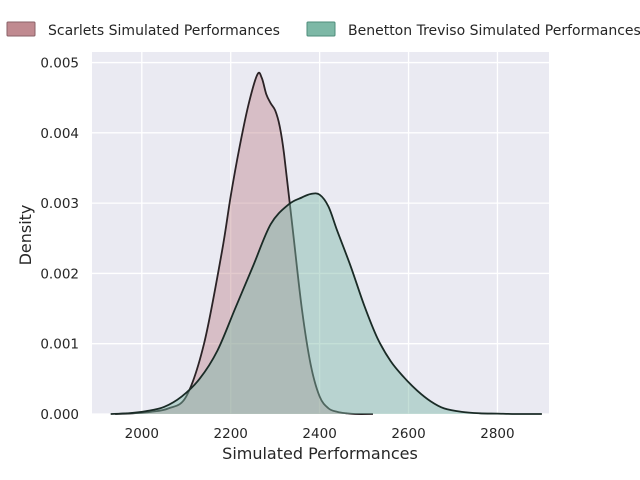  Describe the element at coordinates (59, 415) in the screenshot. I see `y-tick-label-0: 0.000` at that location.